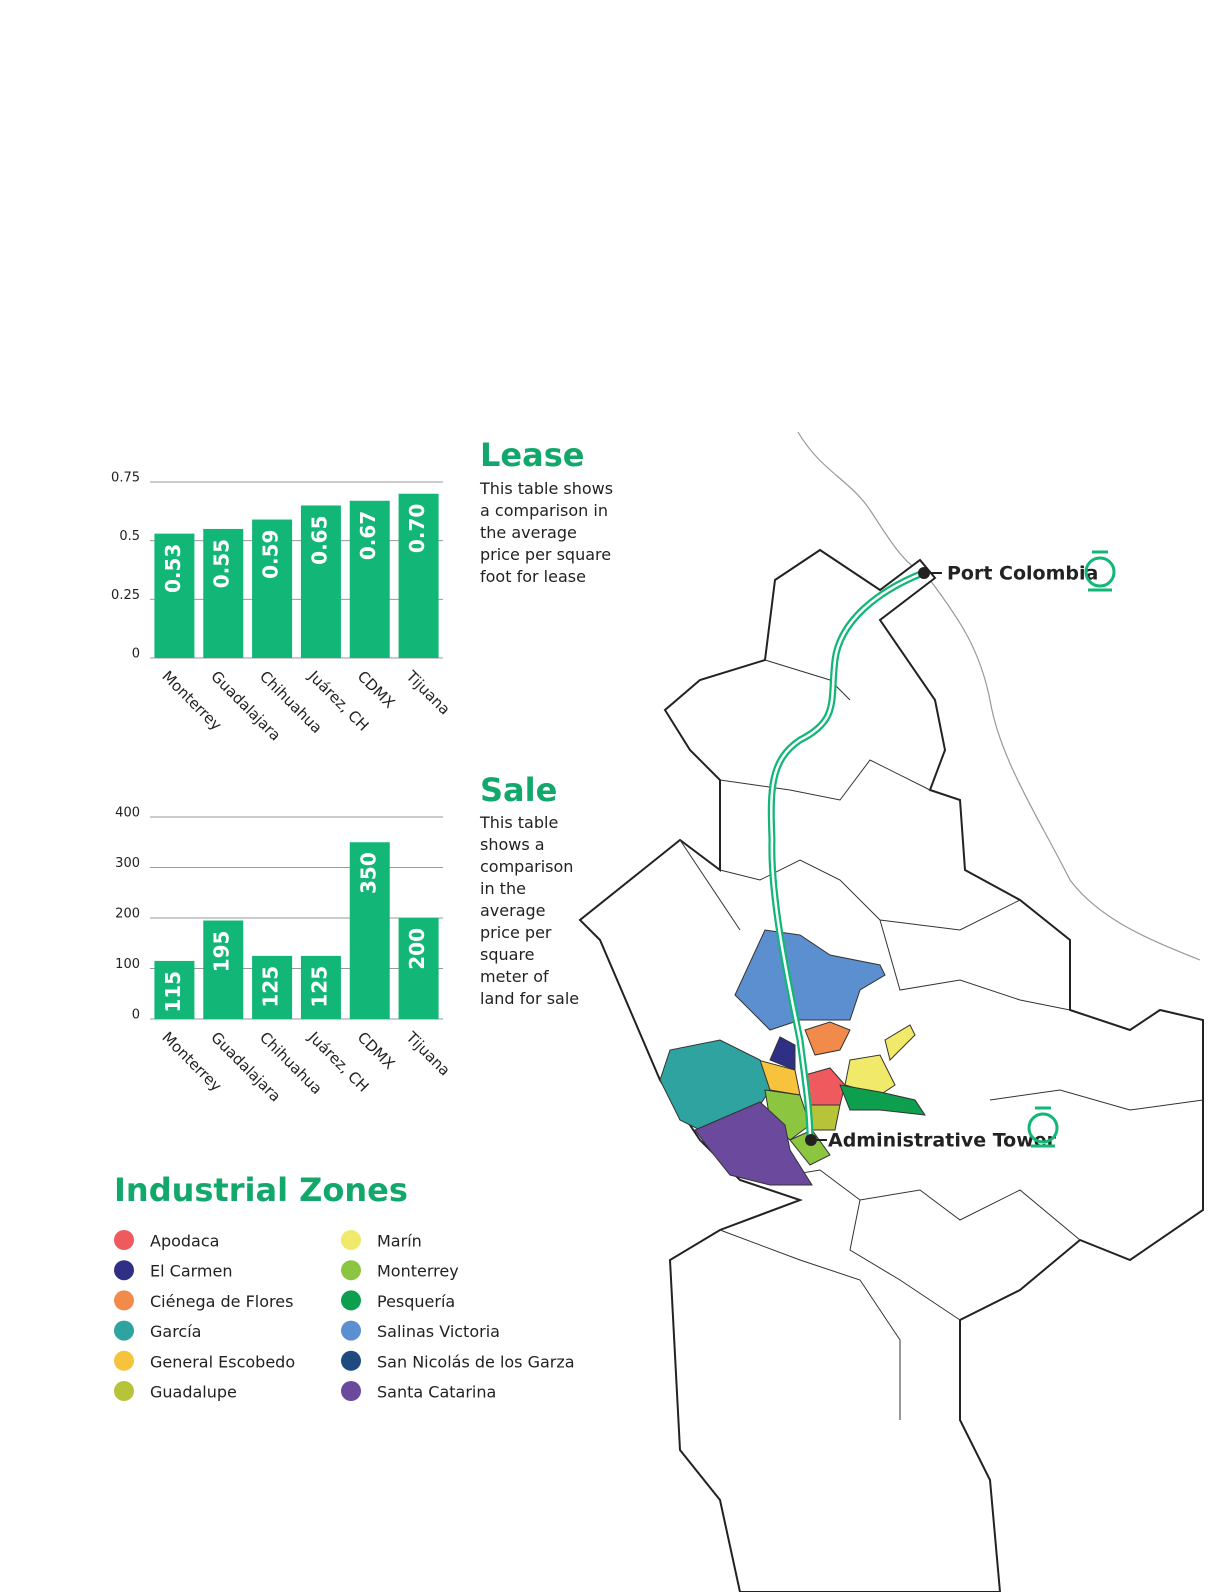  Describe the element at coordinates (368, 873) in the screenshot. I see `value-label: 350` at that location.